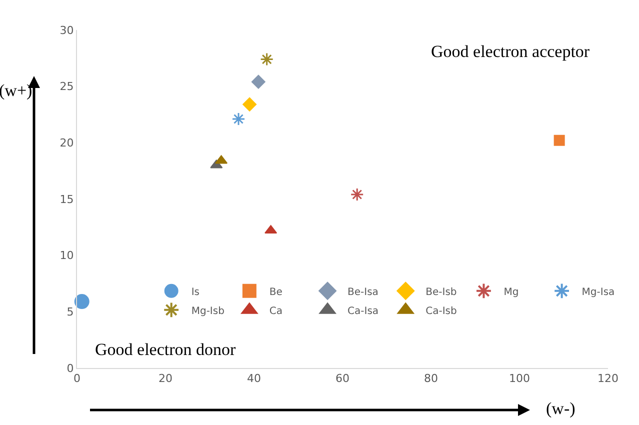  What do you see at coordinates (67, 30) in the screenshot?
I see `y-tick-label: 30` at bounding box center [67, 30].